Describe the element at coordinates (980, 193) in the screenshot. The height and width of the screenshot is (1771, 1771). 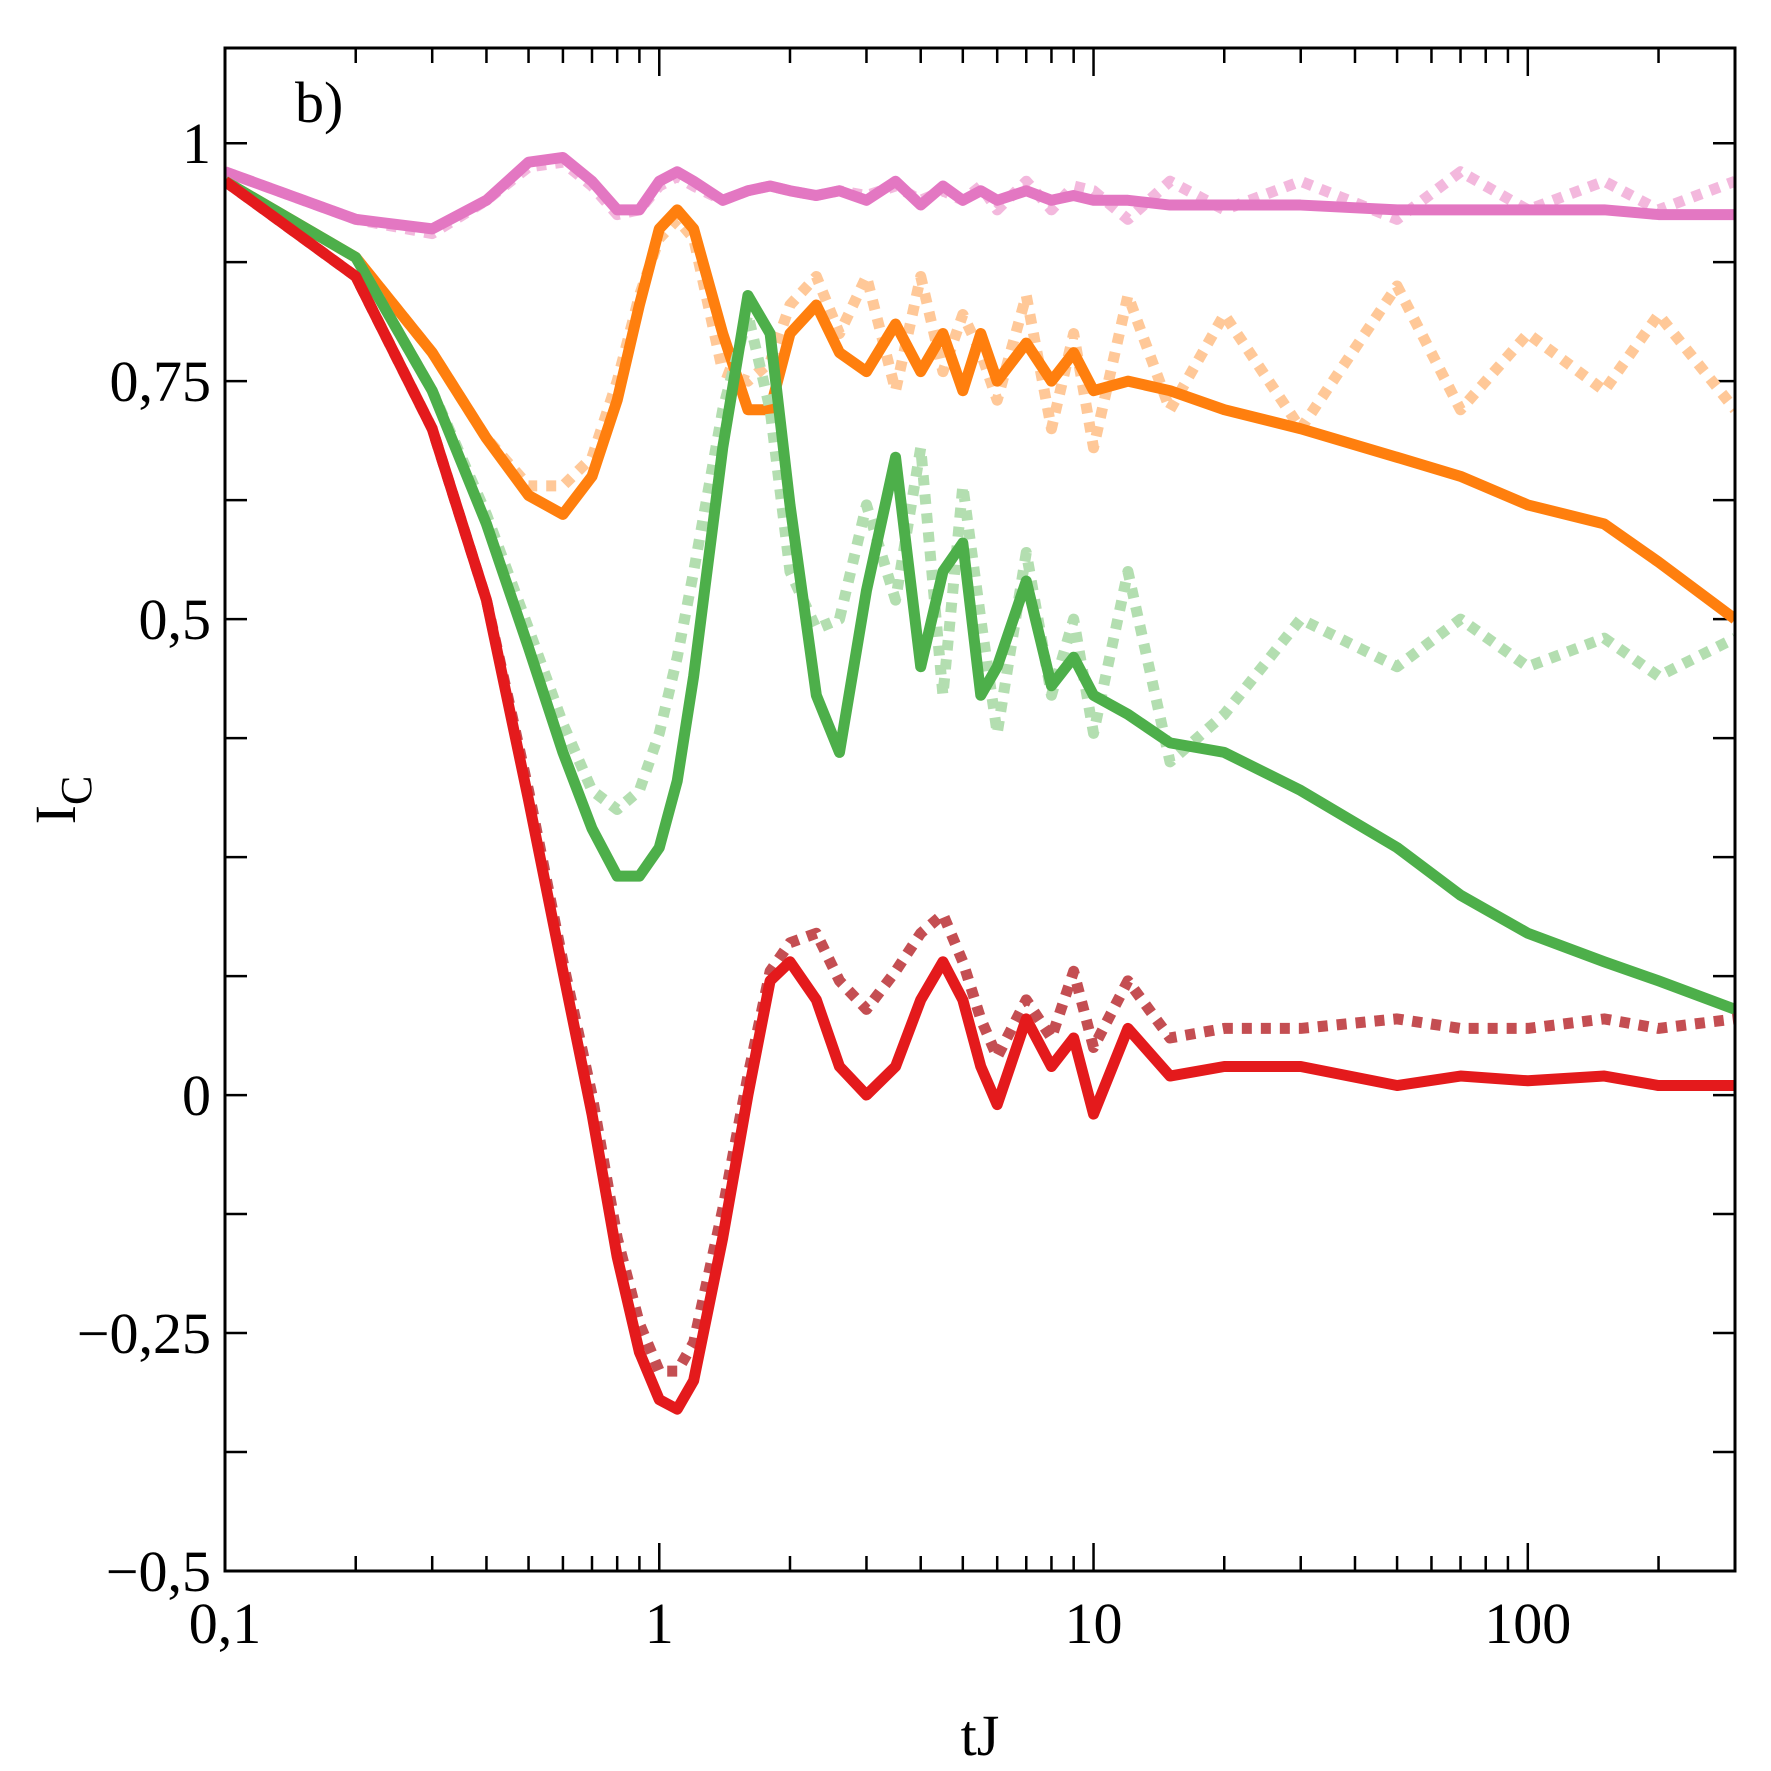
I see `series-line` at that location.